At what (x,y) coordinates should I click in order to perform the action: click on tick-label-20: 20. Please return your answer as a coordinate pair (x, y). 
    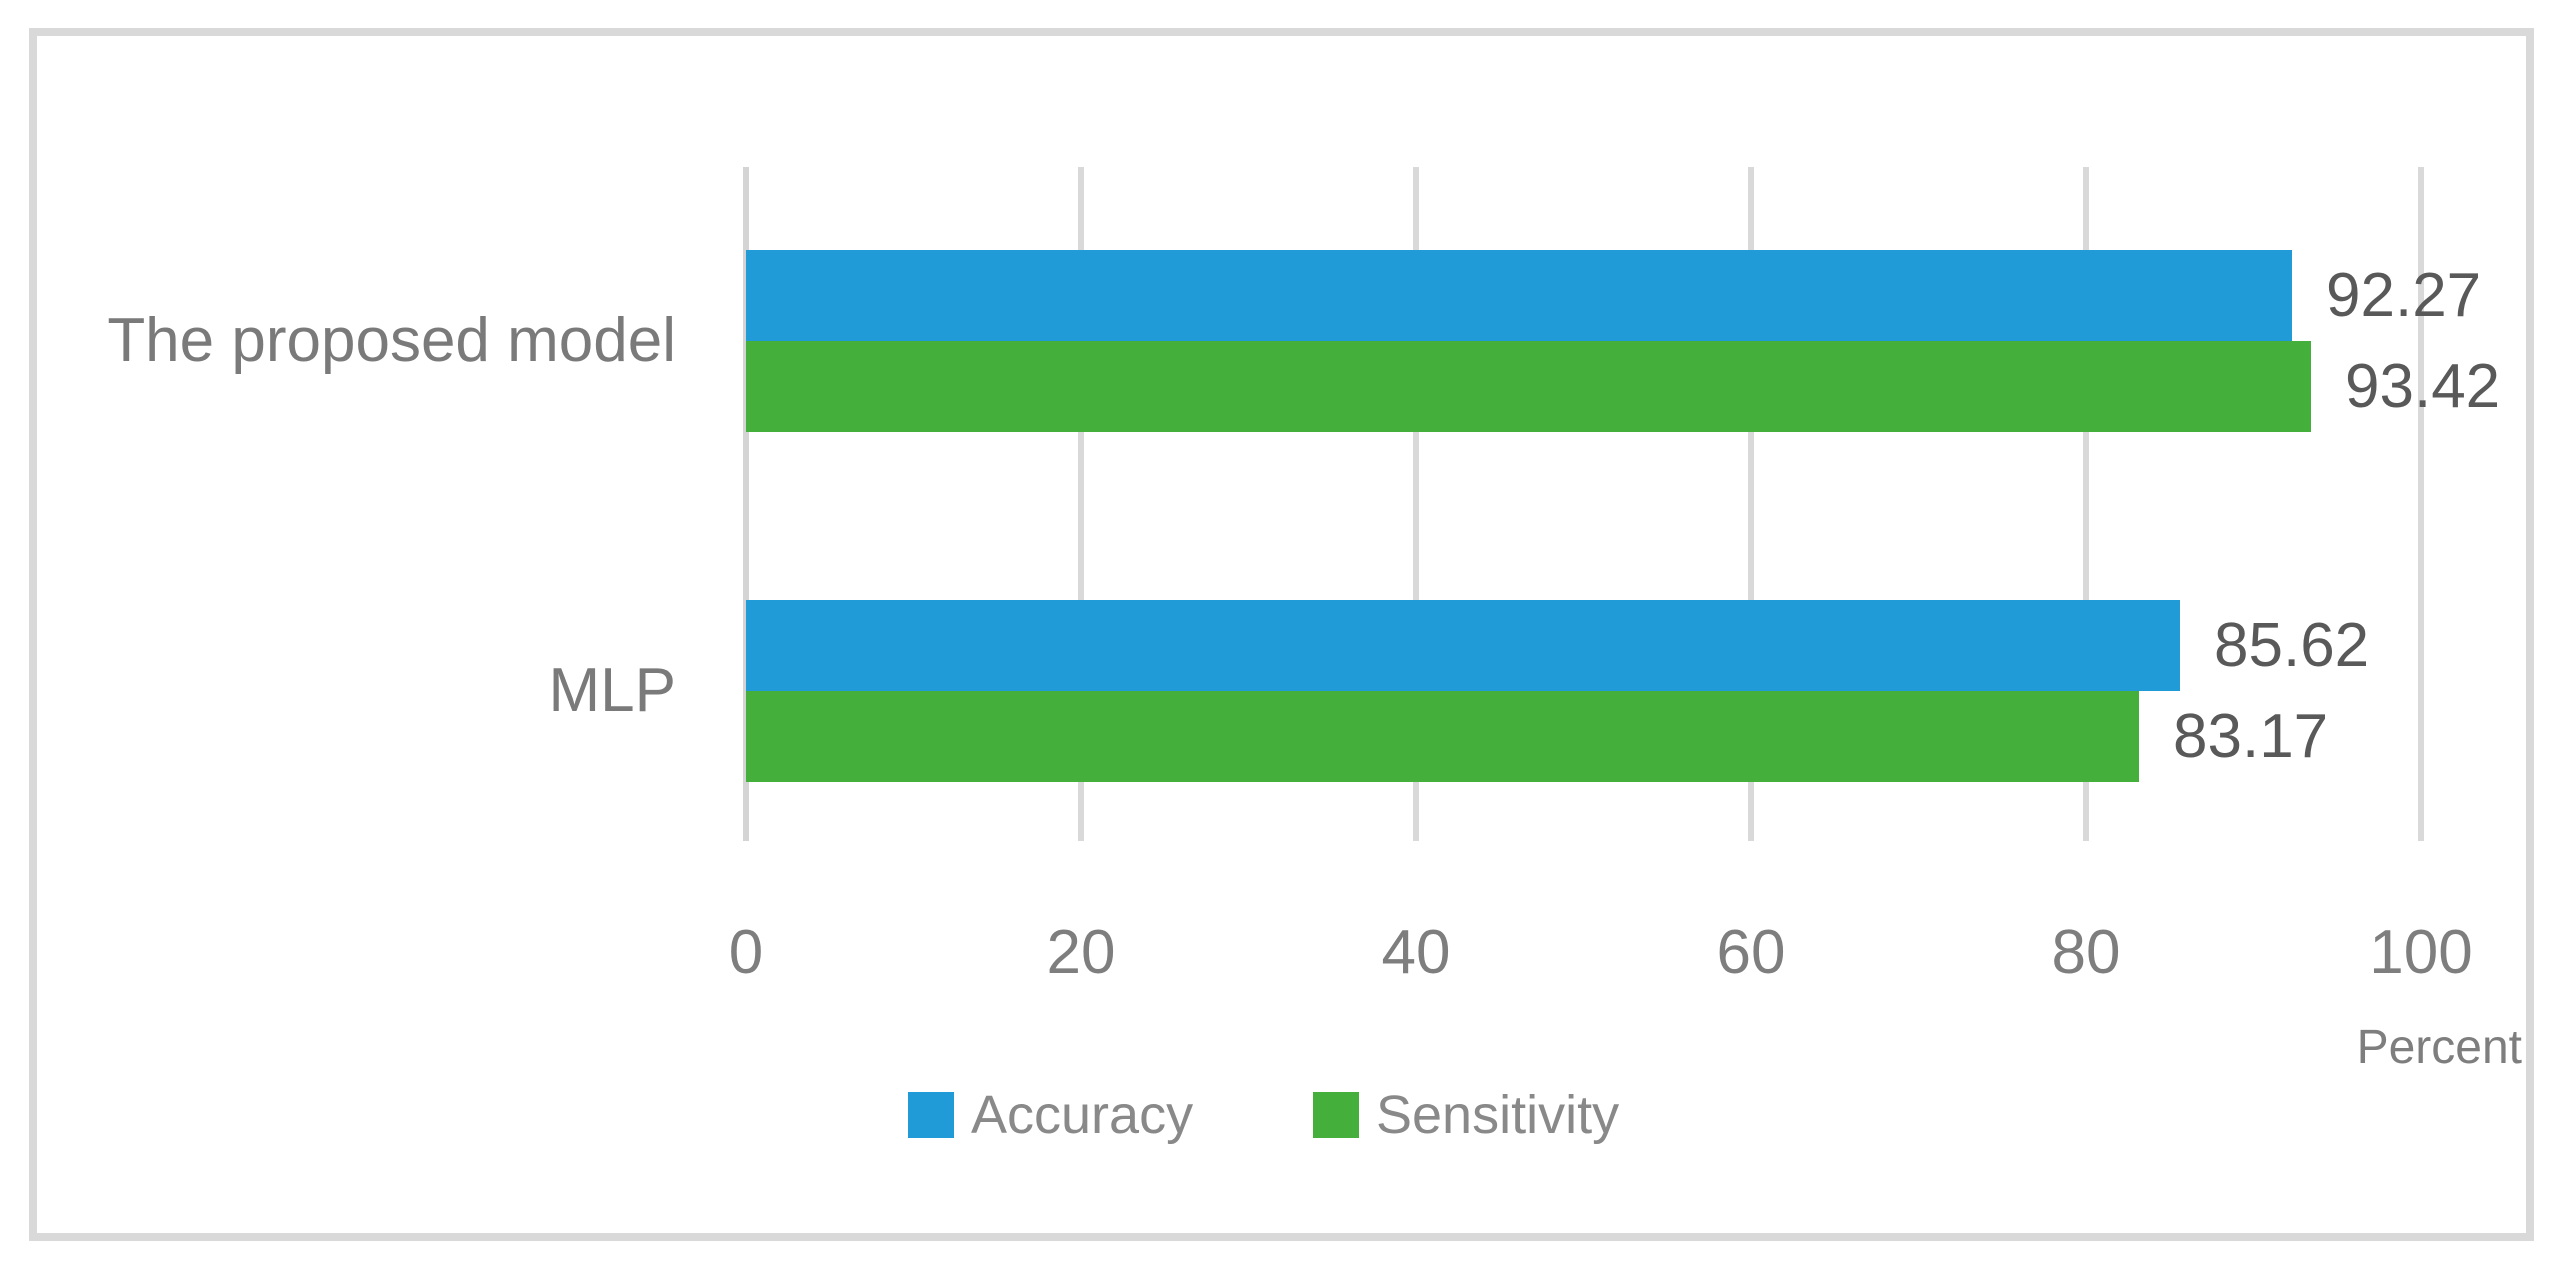
    Looking at the image, I should click on (1081, 952).